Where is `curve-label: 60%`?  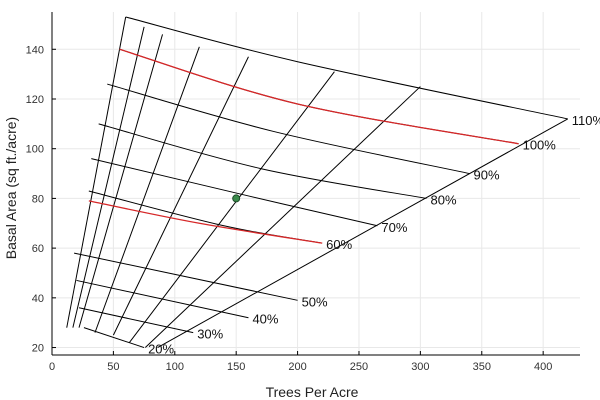 curve-label: 60% is located at coordinates (339, 244).